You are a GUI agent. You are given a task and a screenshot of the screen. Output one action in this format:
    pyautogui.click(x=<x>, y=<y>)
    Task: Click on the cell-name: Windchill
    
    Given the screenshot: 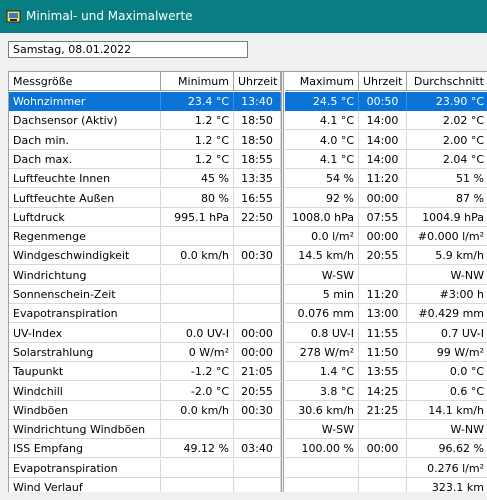 What is the action you would take?
    pyautogui.click(x=85, y=391)
    